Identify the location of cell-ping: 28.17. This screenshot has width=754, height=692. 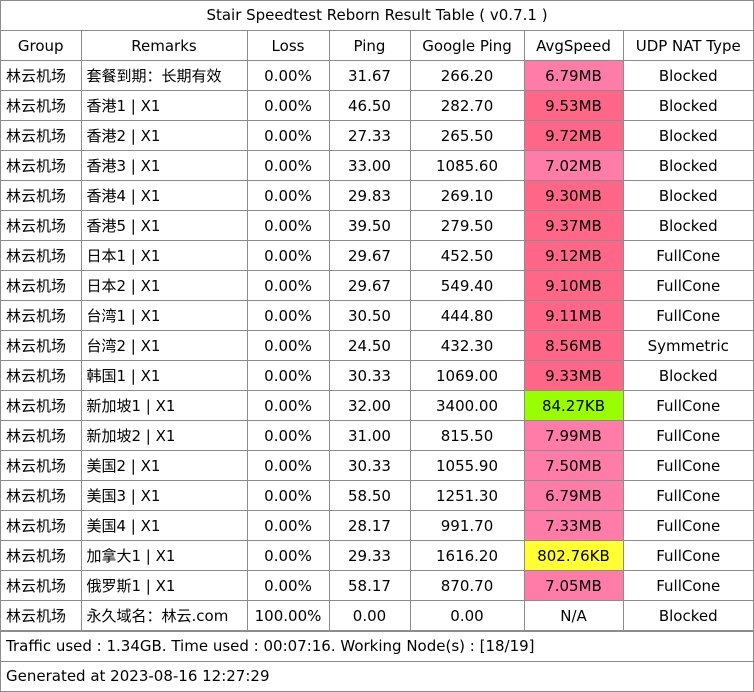
(369, 525).